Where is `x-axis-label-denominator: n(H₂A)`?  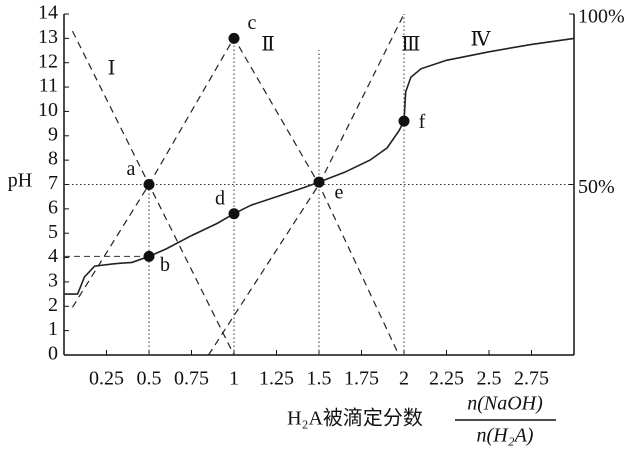 x-axis-label-denominator: n(H₂A) is located at coordinates (505, 436).